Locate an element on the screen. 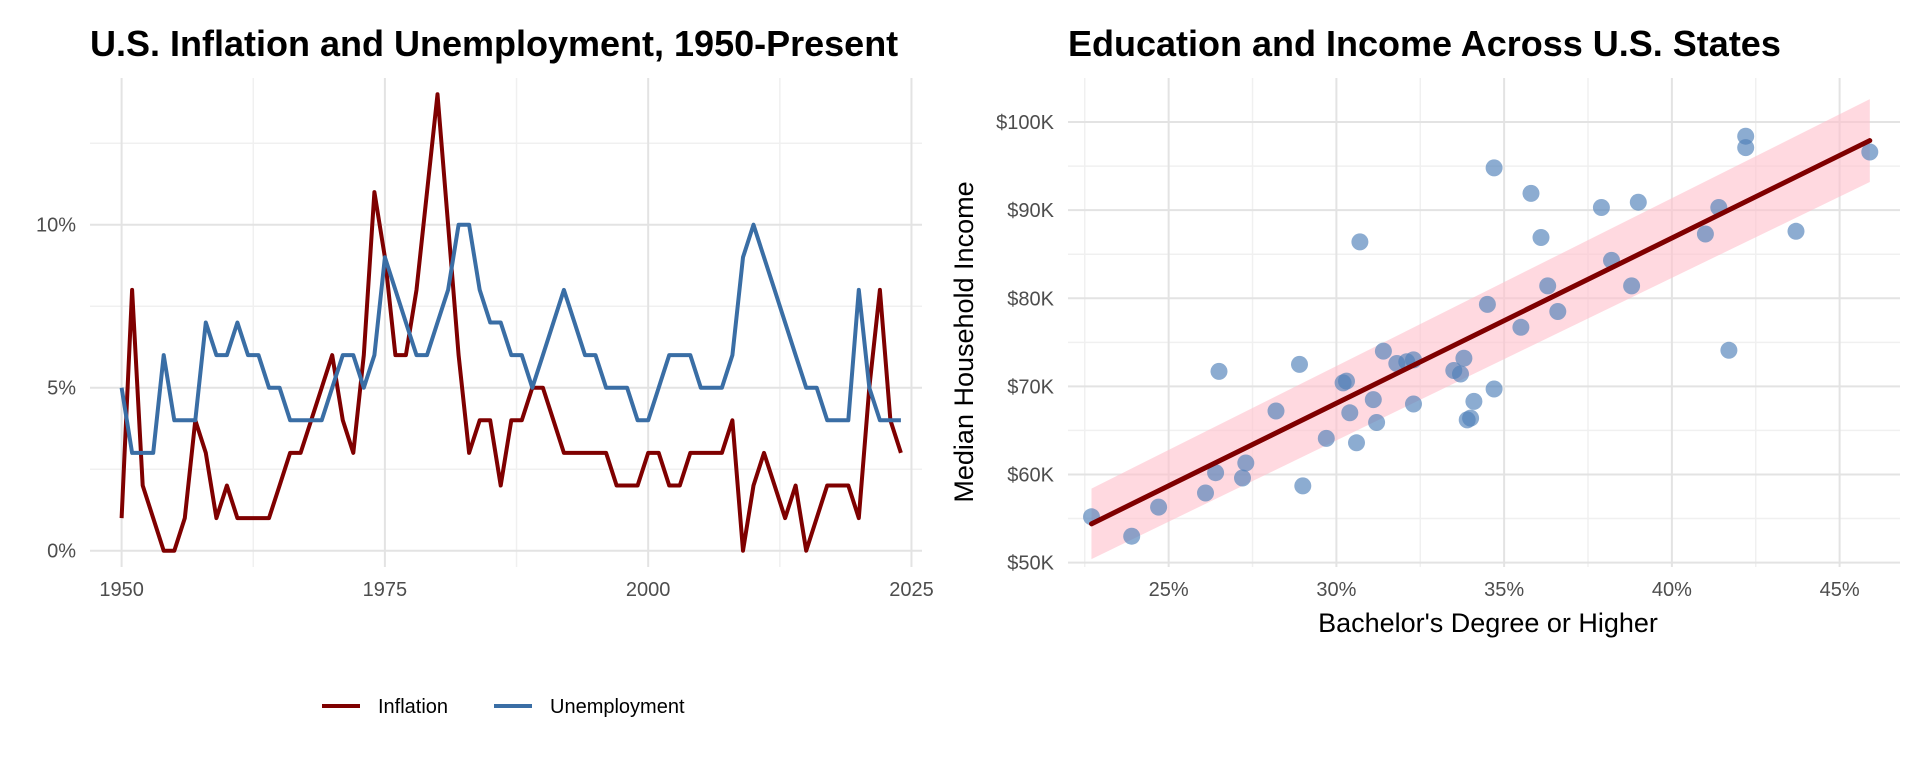 This screenshot has width=1920, height=768. right-y-tick-label: $50K is located at coordinates (1030, 564).